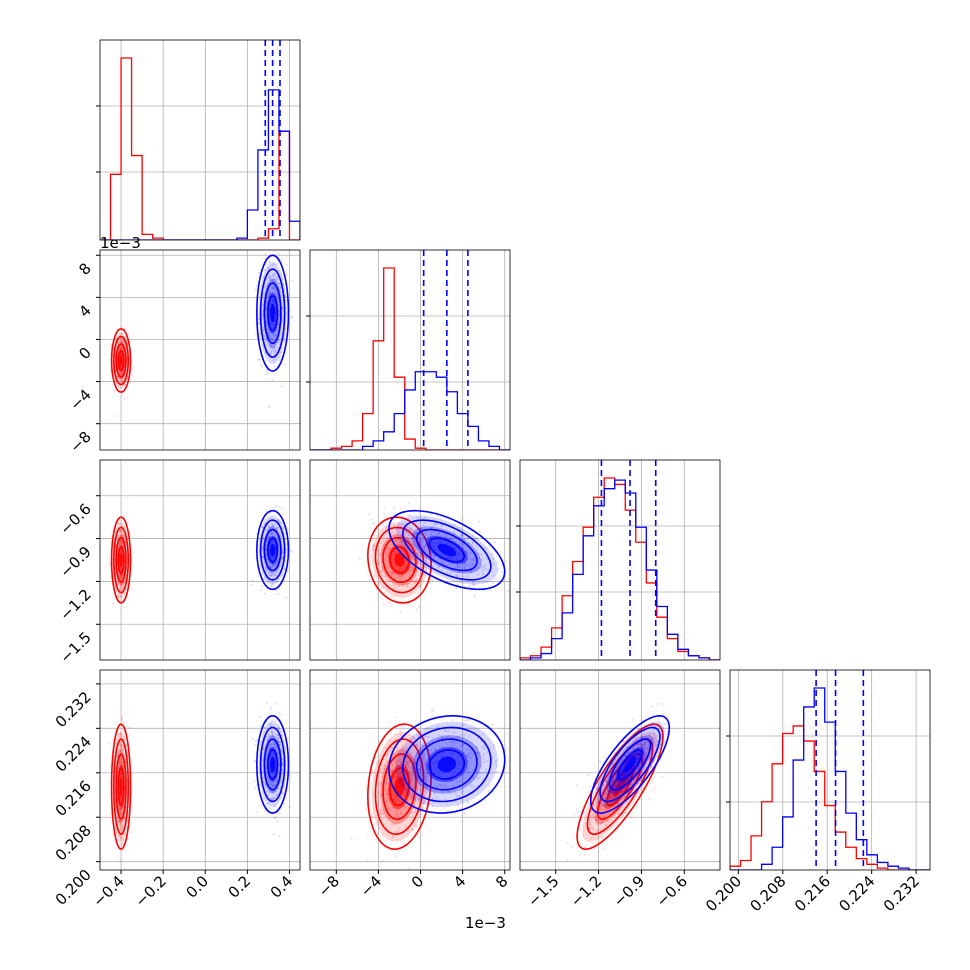  What do you see at coordinates (329, 886) in the screenshot?
I see `x-tick-label: −8` at bounding box center [329, 886].